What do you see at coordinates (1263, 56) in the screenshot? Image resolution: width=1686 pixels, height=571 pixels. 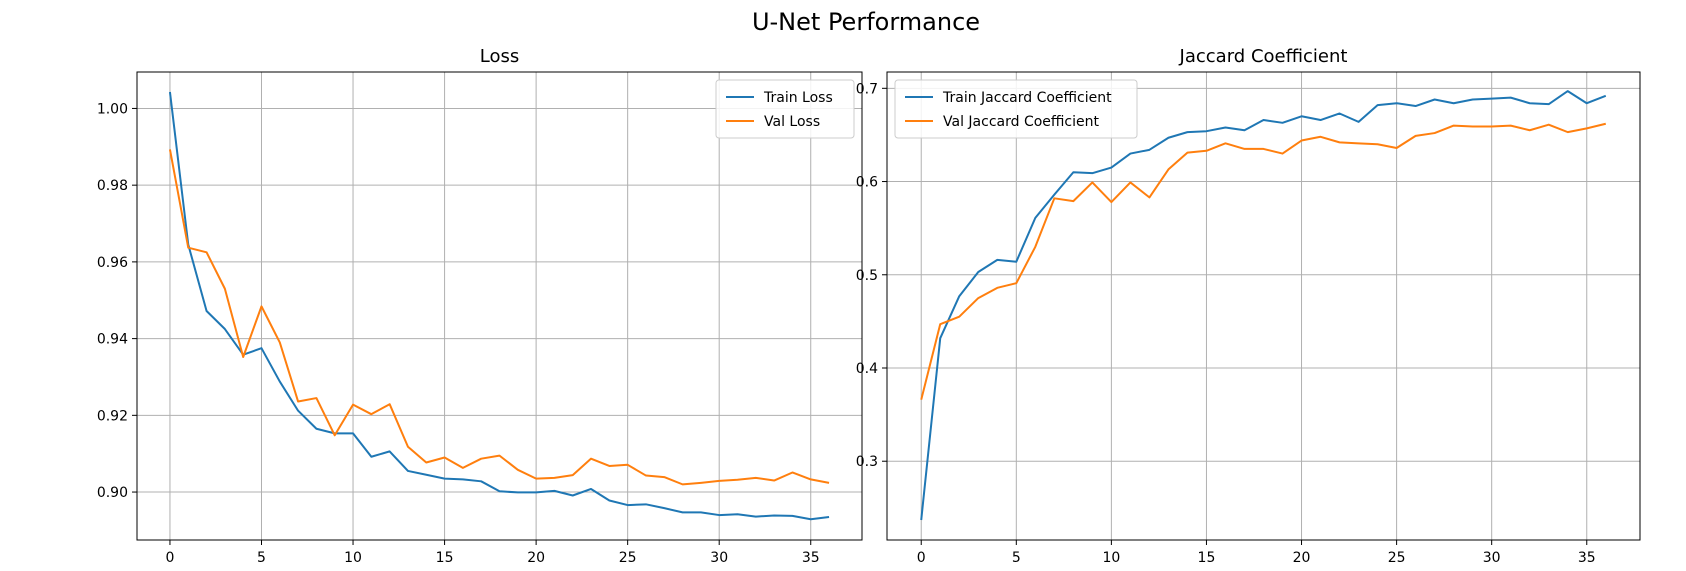 I see `subplot-title: Jaccard Coefficient` at bounding box center [1263, 56].